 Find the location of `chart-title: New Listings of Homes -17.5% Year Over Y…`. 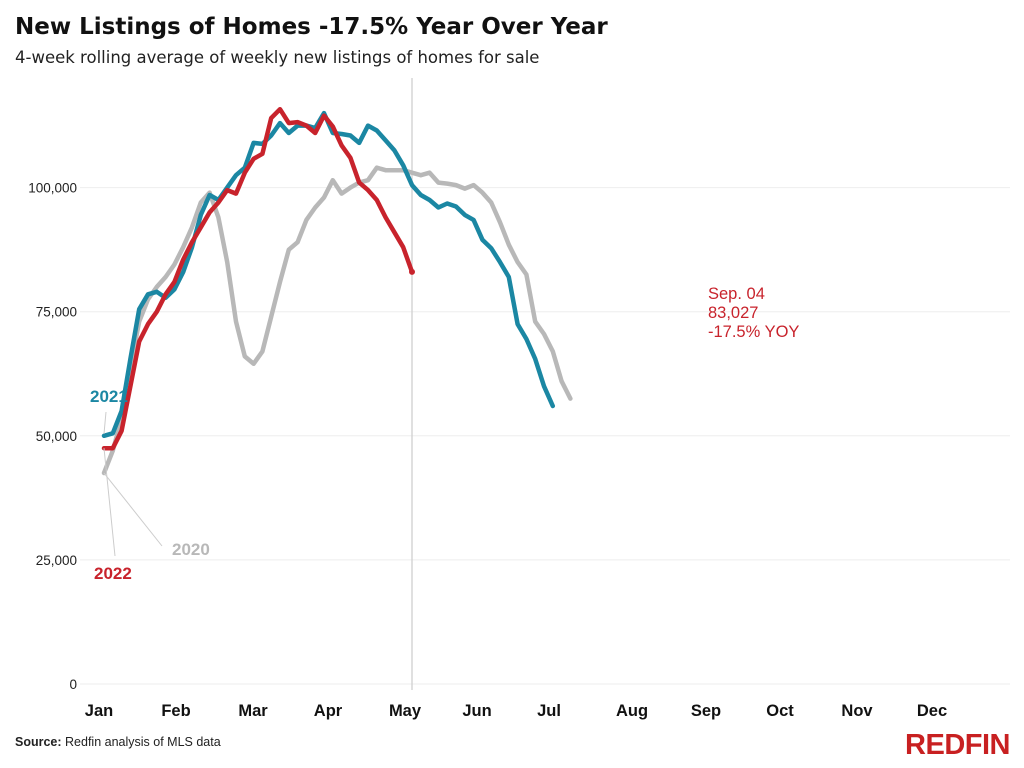

chart-title: New Listings of Homes -17.5% Year Over Y… is located at coordinates (311, 27).